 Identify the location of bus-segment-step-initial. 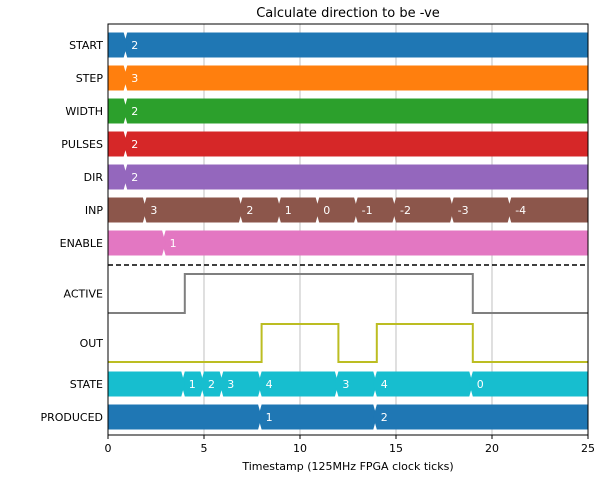
(118, 78).